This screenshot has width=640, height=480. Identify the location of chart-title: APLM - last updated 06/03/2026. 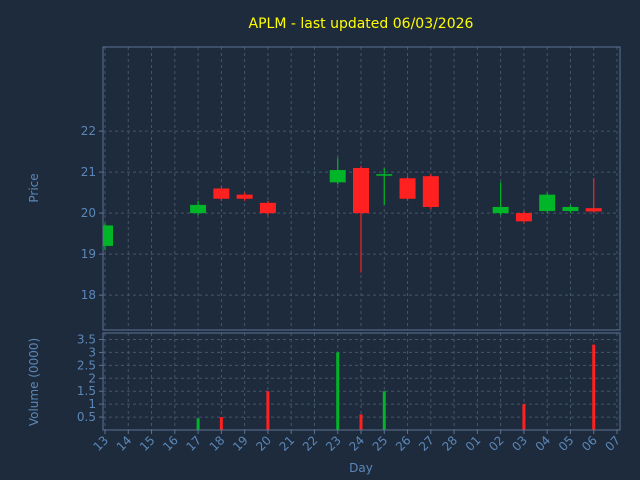
(361, 24).